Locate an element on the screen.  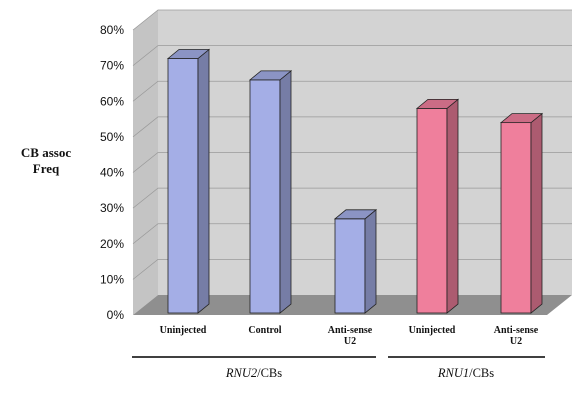
y-tick-label: 20% is located at coordinates (112, 244).